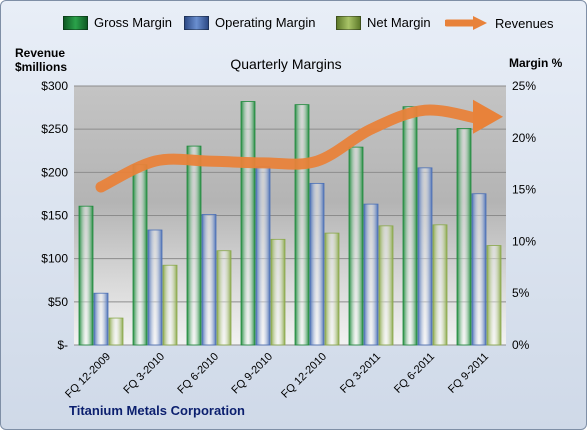  What do you see at coordinates (399, 22) in the screenshot?
I see `legend-label-net-margin: Net Margin` at bounding box center [399, 22].